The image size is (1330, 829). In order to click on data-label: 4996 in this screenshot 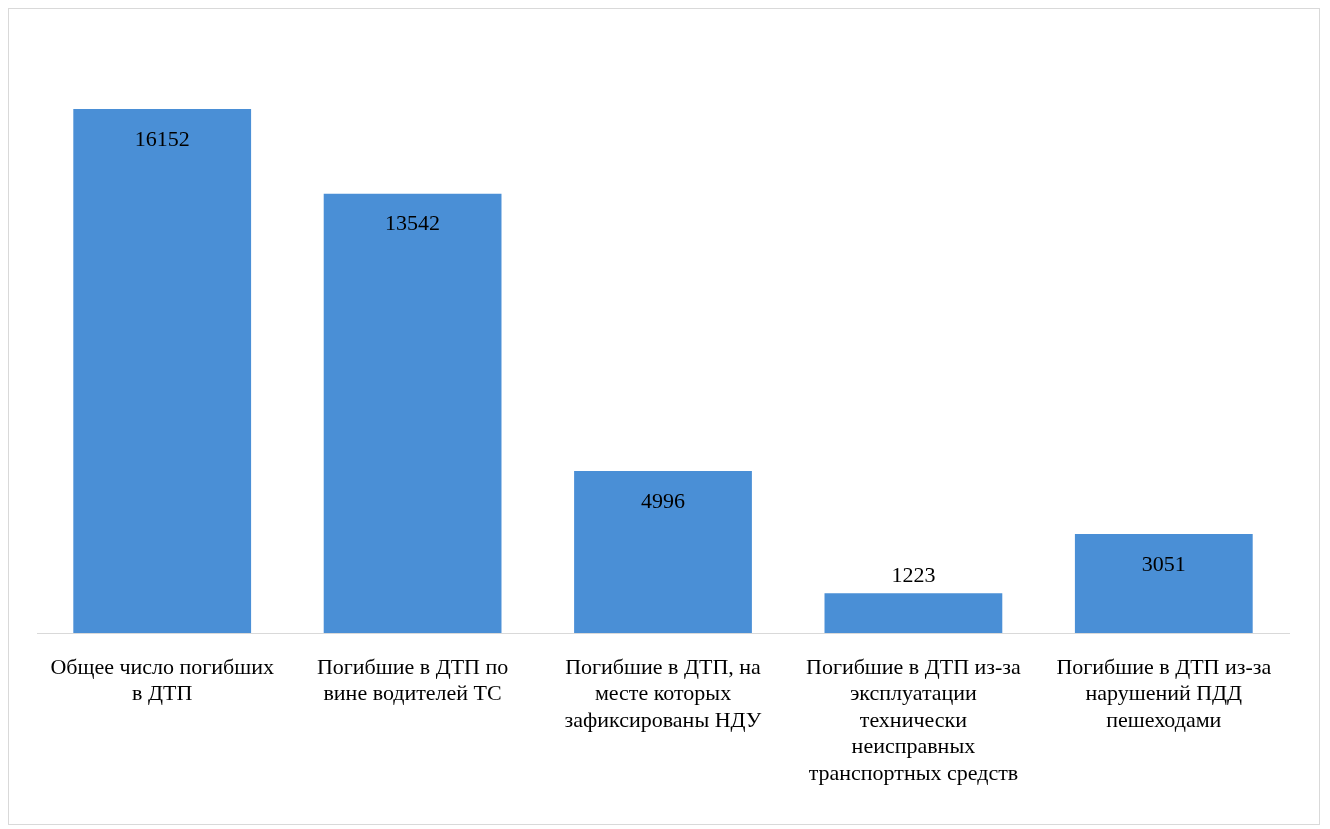, I will do `click(663, 500)`.